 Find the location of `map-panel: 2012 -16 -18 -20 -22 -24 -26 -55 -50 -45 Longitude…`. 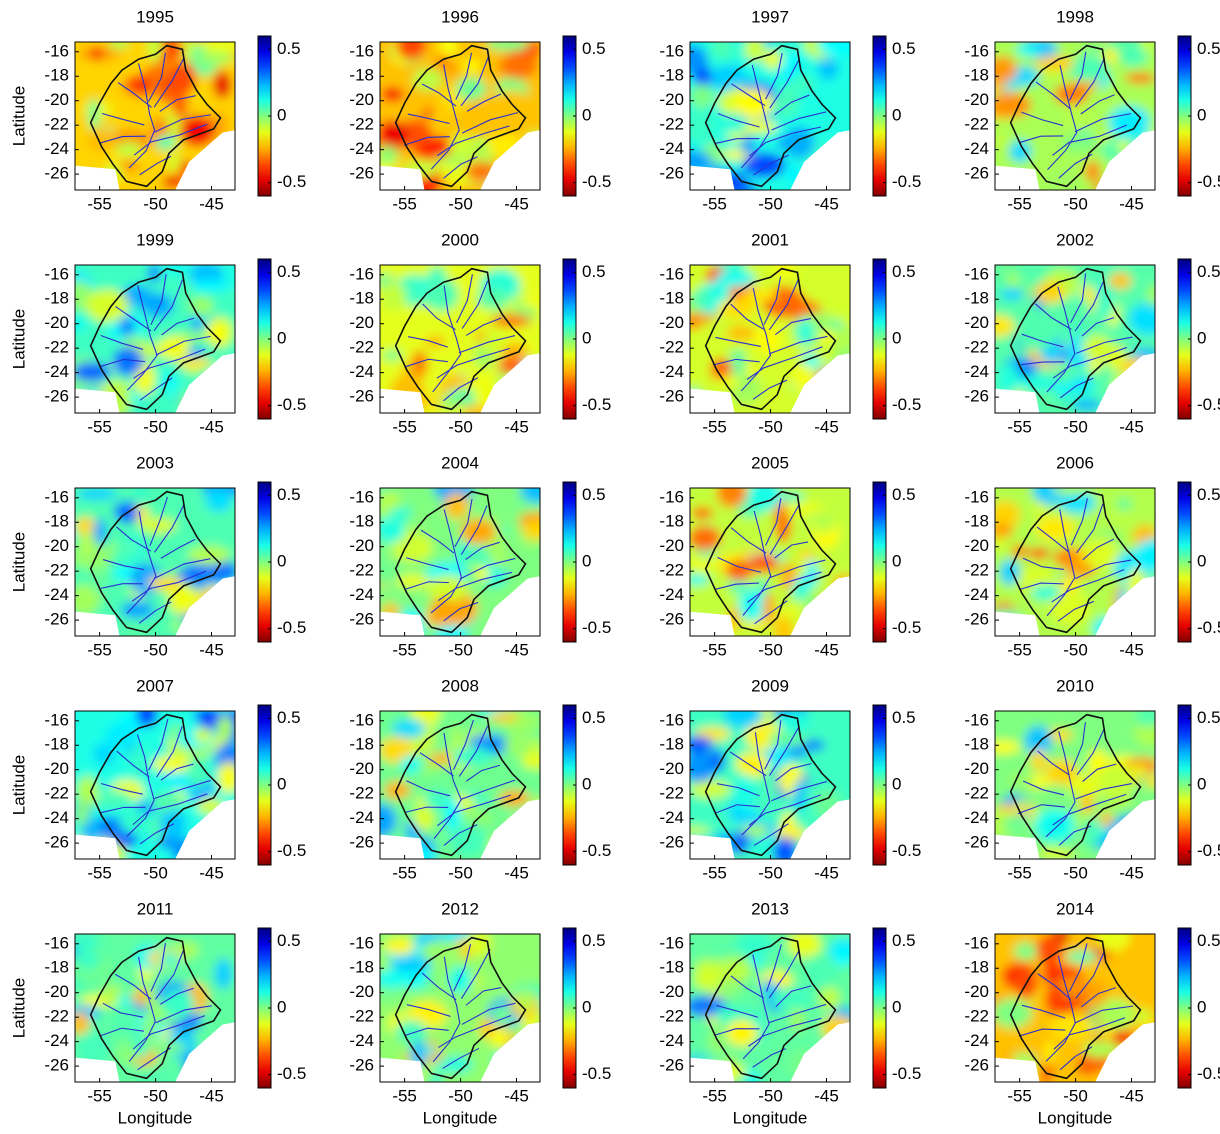

map-panel: 2012 -16 -18 -20 -22 -24 -26 -55 -50 -45 Longitude… is located at coordinates (480, 1013).